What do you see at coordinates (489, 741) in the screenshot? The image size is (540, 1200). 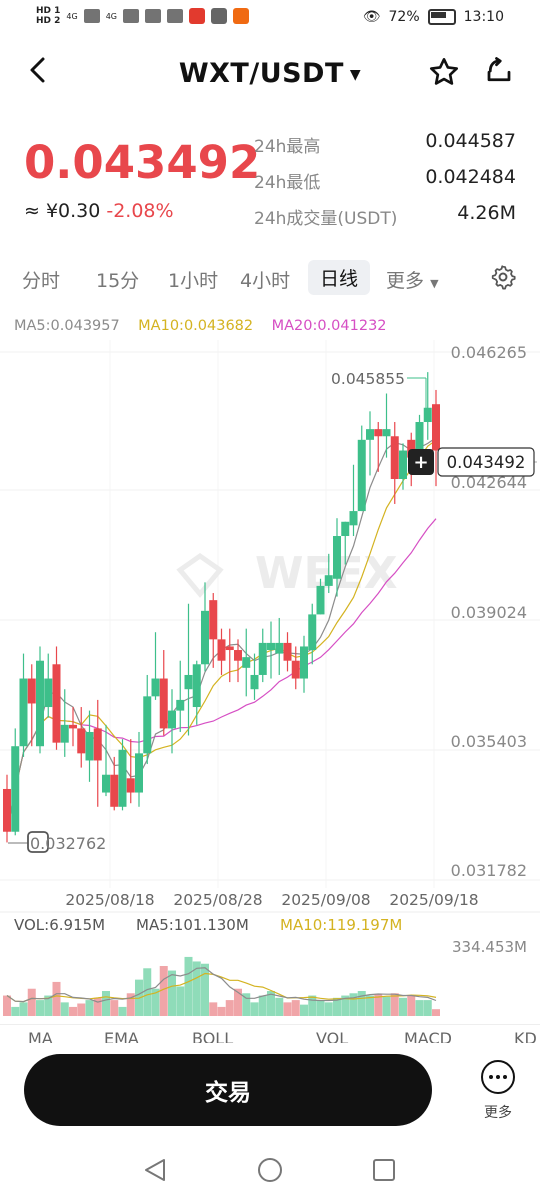 I see `y-axis-label: 0.035403` at bounding box center [489, 741].